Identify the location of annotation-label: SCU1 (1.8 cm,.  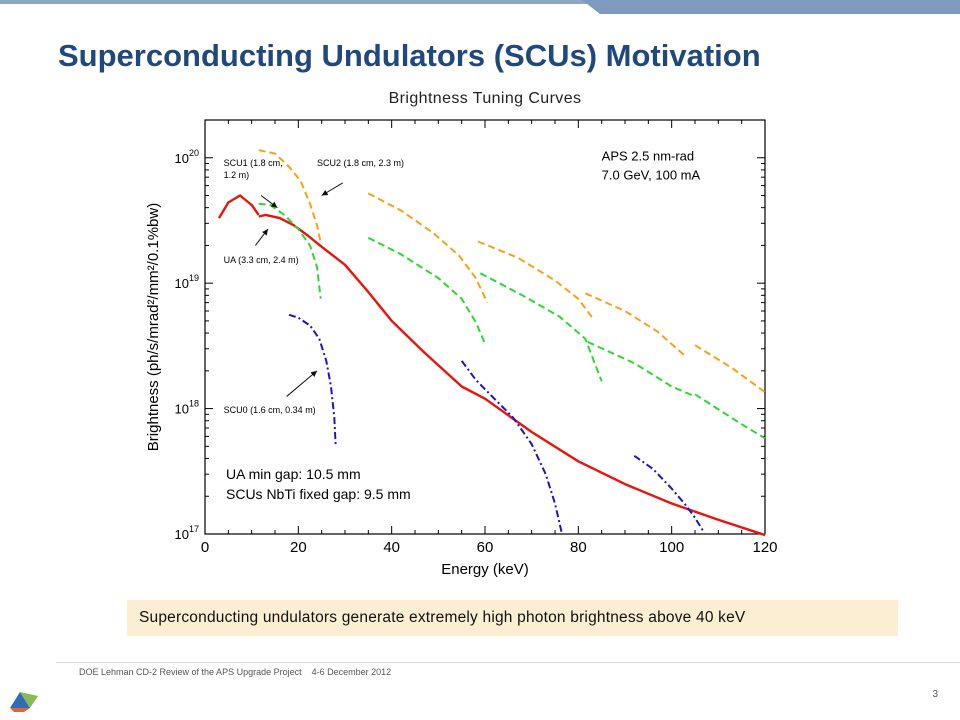
(253, 163).